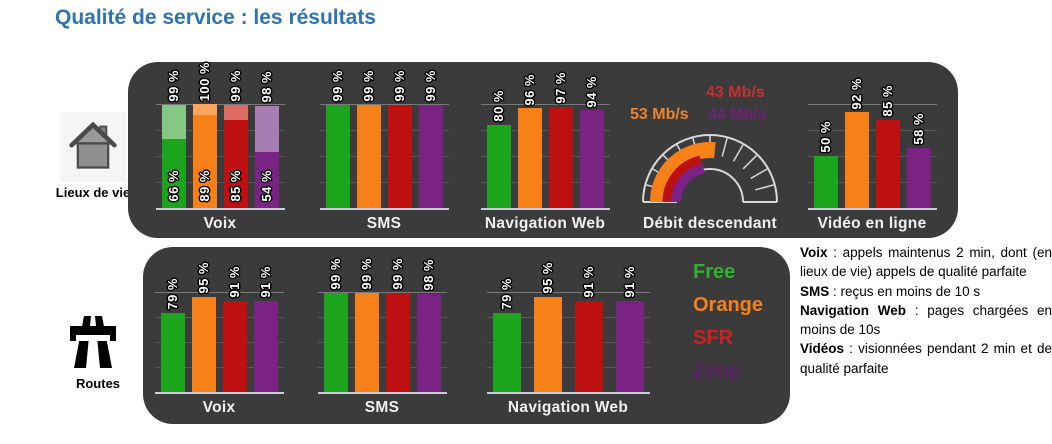  I want to click on legend-item-free: Free, so click(714, 272).